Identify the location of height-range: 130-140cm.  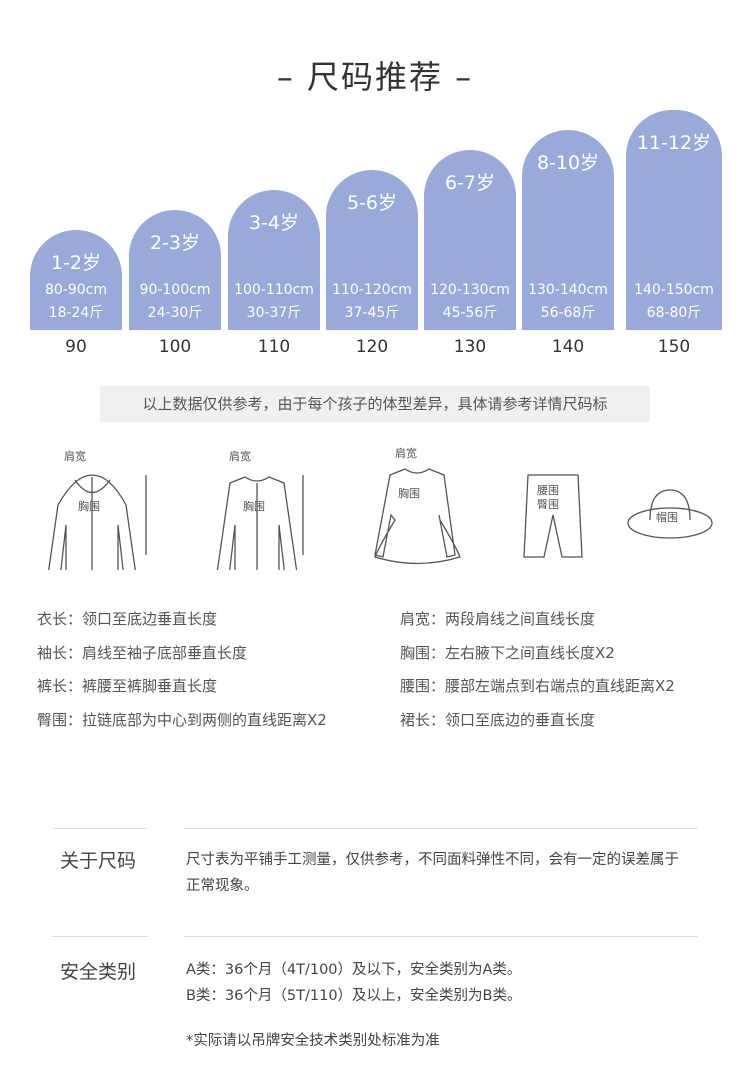
(568, 290).